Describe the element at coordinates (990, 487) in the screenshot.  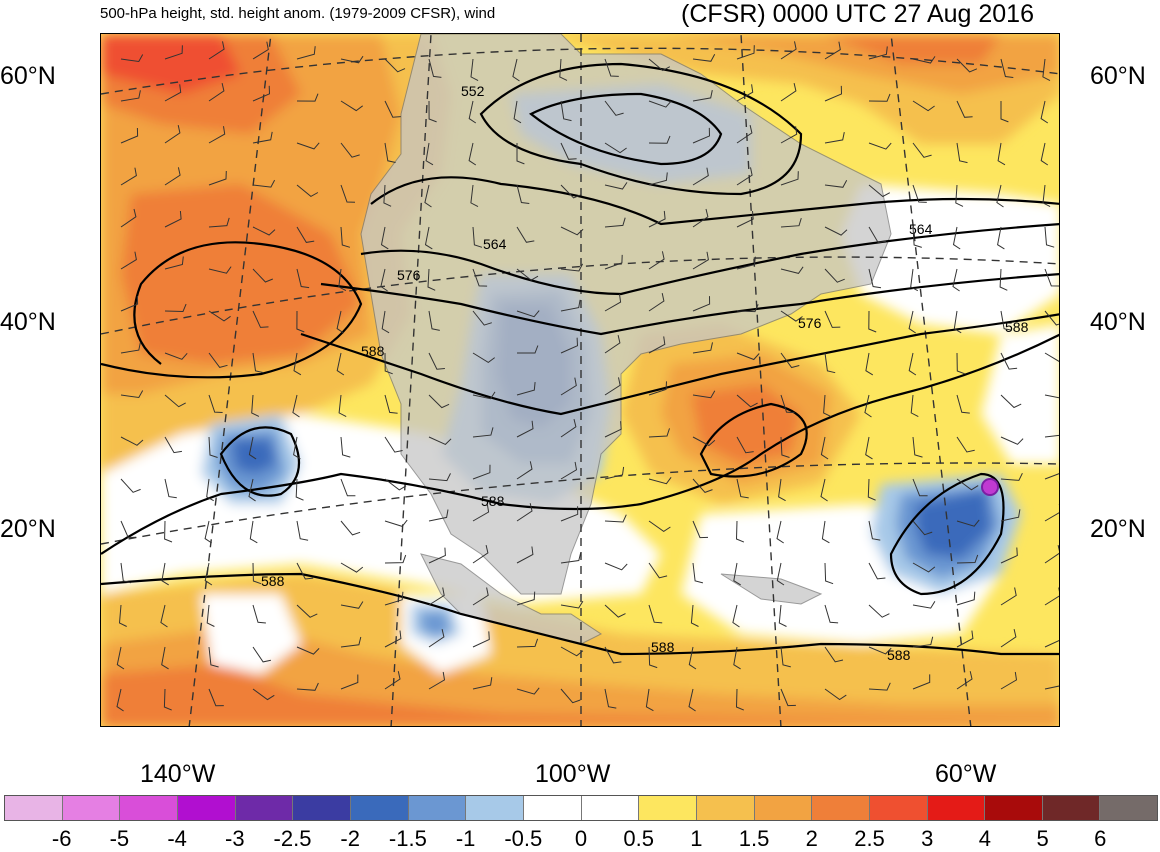
I see `storm-center-marker` at that location.